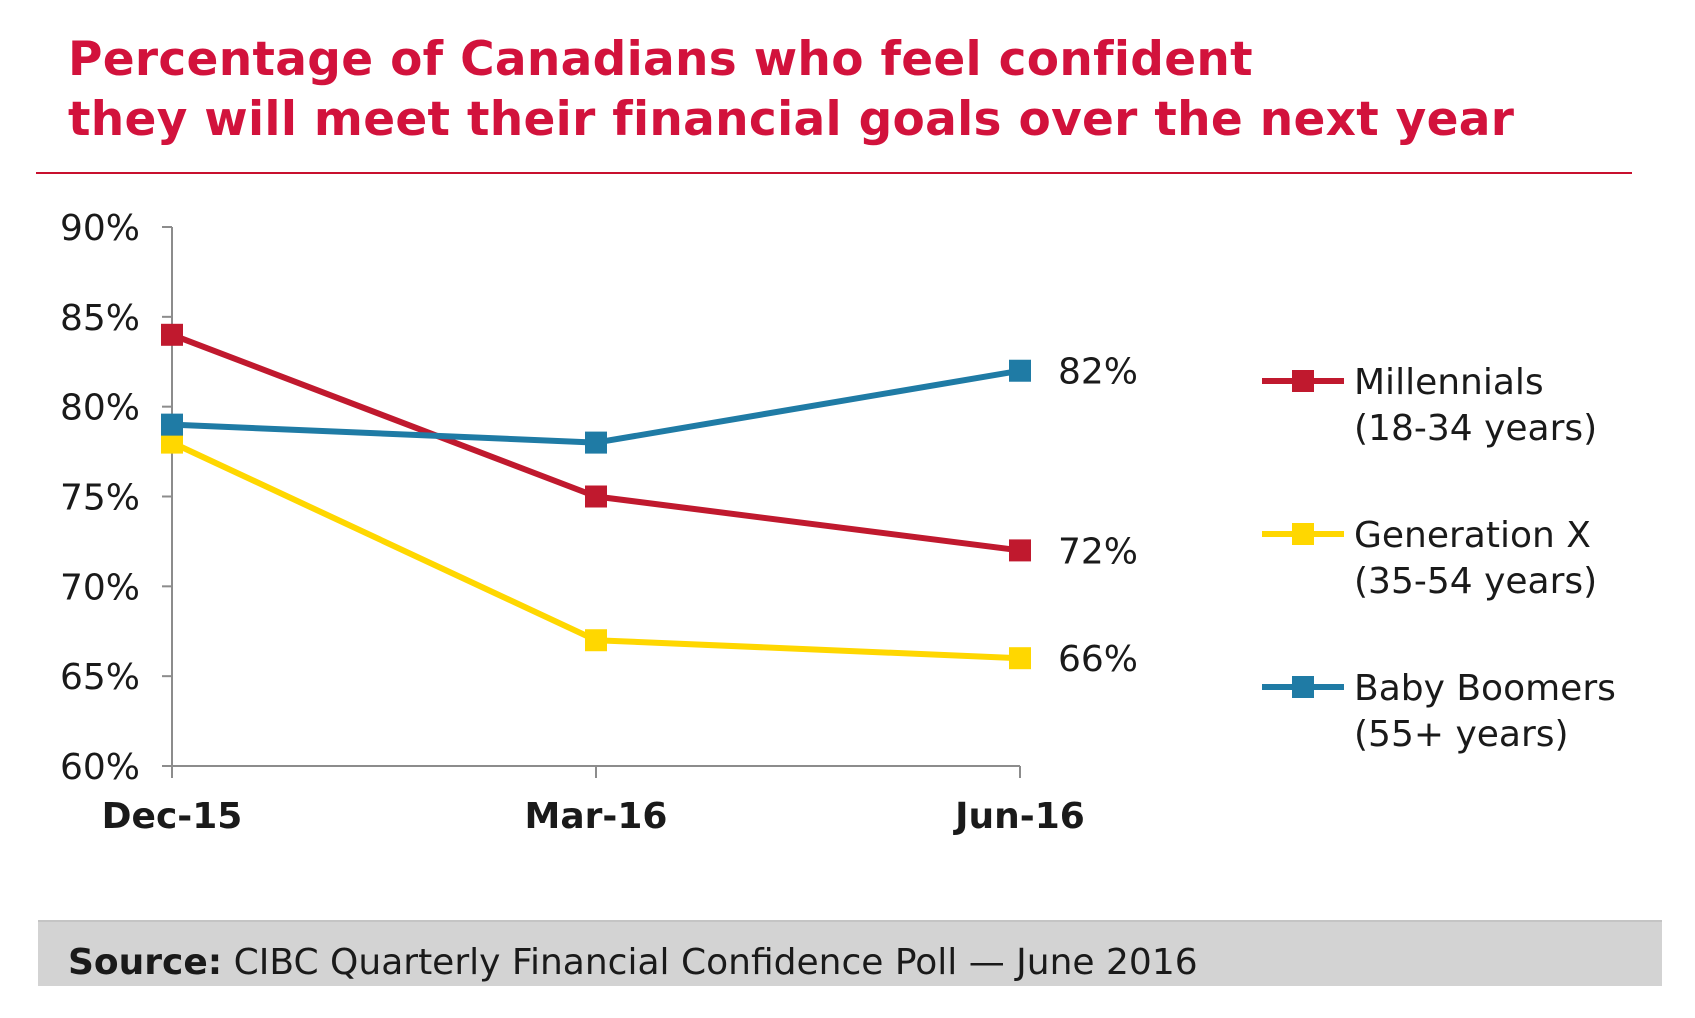 The width and height of the screenshot is (1695, 1018). I want to click on y-tick-label: 75%, so click(100, 498).